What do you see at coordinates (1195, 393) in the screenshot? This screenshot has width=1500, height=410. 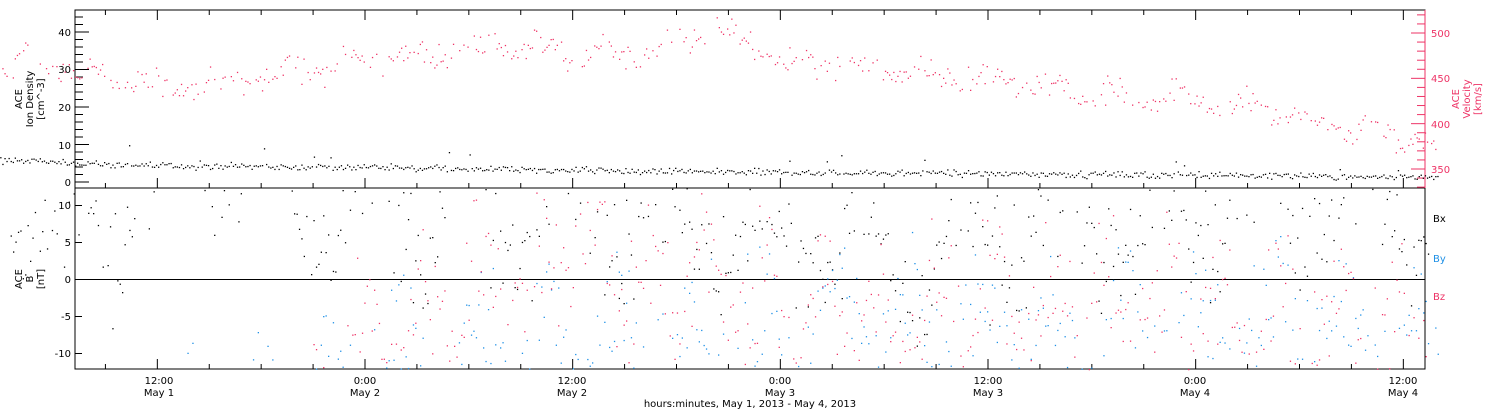 I see `x-tick-date-5: May 4` at bounding box center [1195, 393].